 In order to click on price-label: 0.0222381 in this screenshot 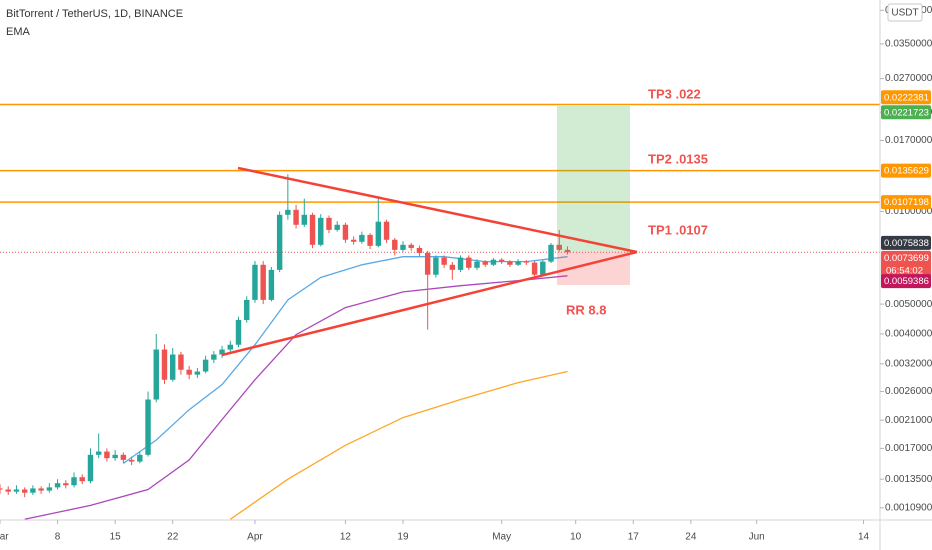, I will do `click(906, 97)`.